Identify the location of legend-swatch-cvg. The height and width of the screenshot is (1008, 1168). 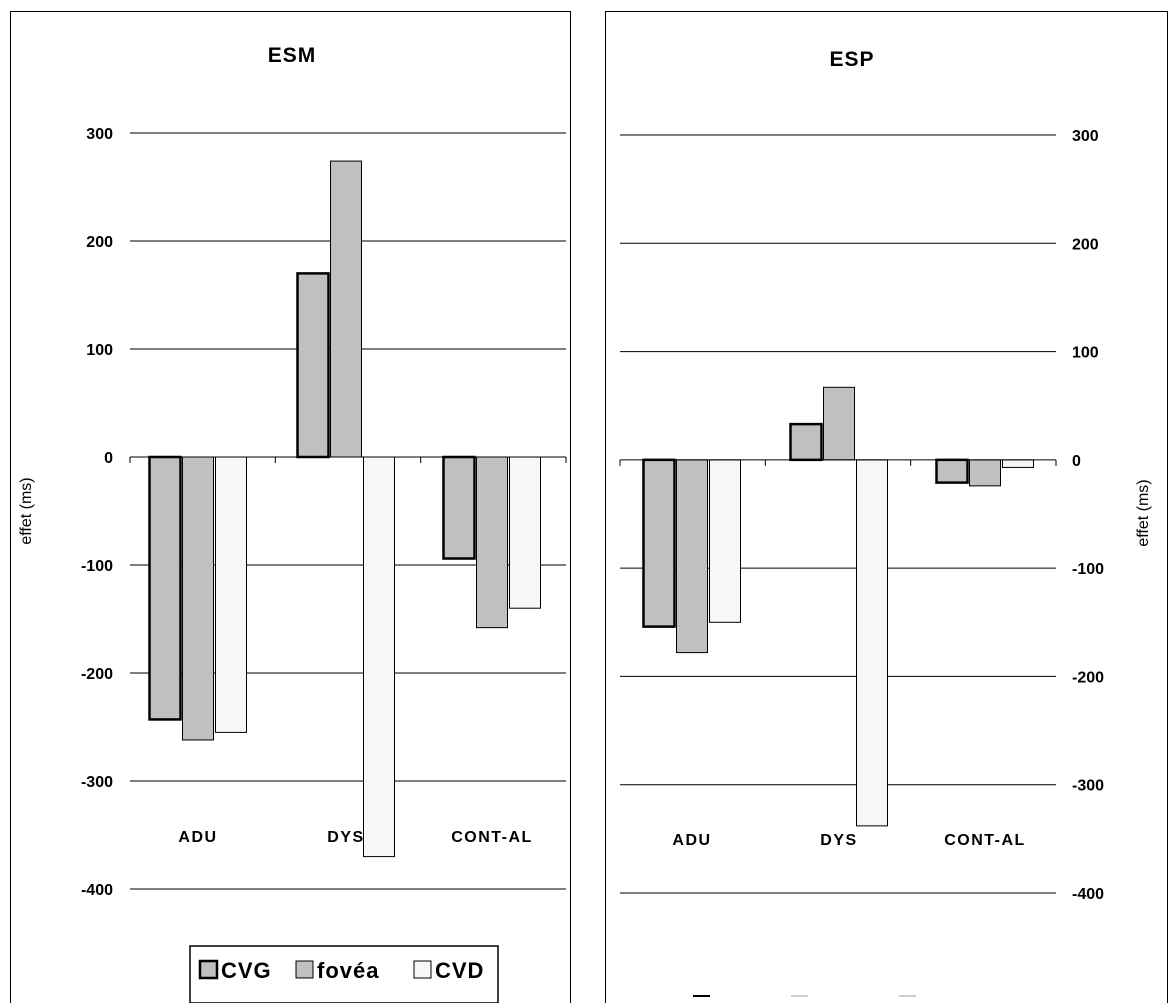
(208, 969).